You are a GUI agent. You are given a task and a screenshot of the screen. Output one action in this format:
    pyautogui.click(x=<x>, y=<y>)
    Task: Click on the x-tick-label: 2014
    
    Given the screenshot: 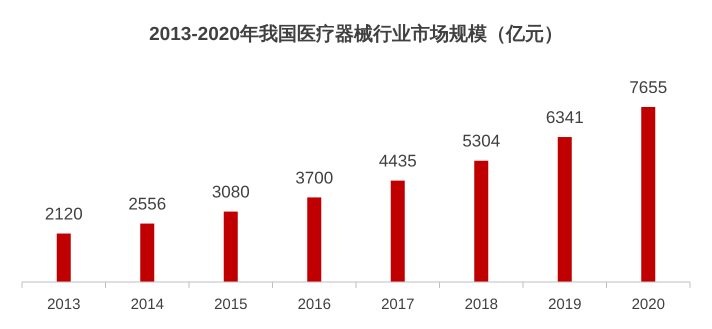 What is the action you would take?
    pyautogui.click(x=147, y=304)
    